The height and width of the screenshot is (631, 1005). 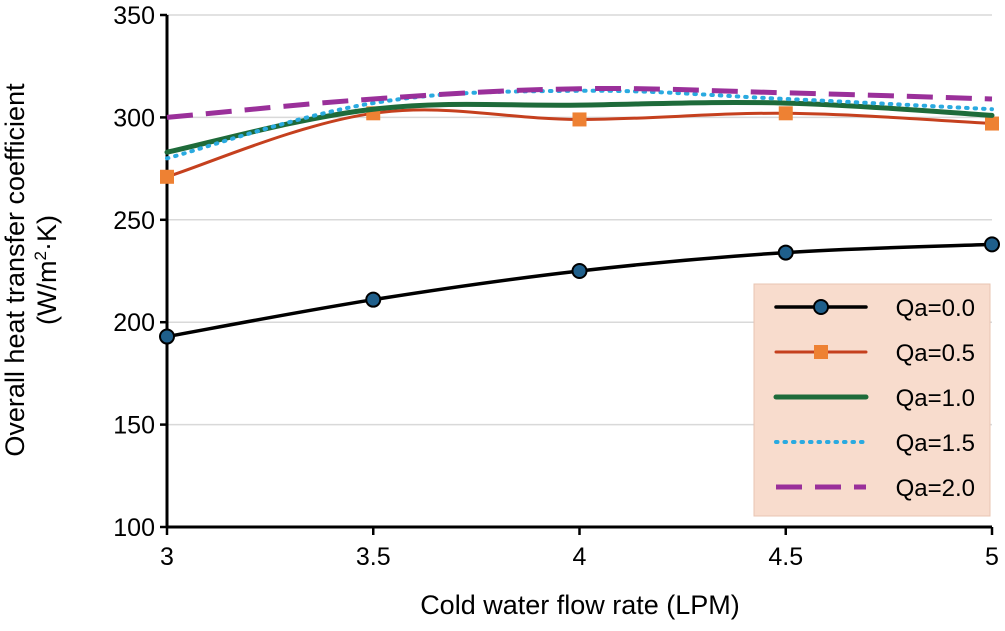 I want to click on x-tick-label-2: 4, so click(x=580, y=557).